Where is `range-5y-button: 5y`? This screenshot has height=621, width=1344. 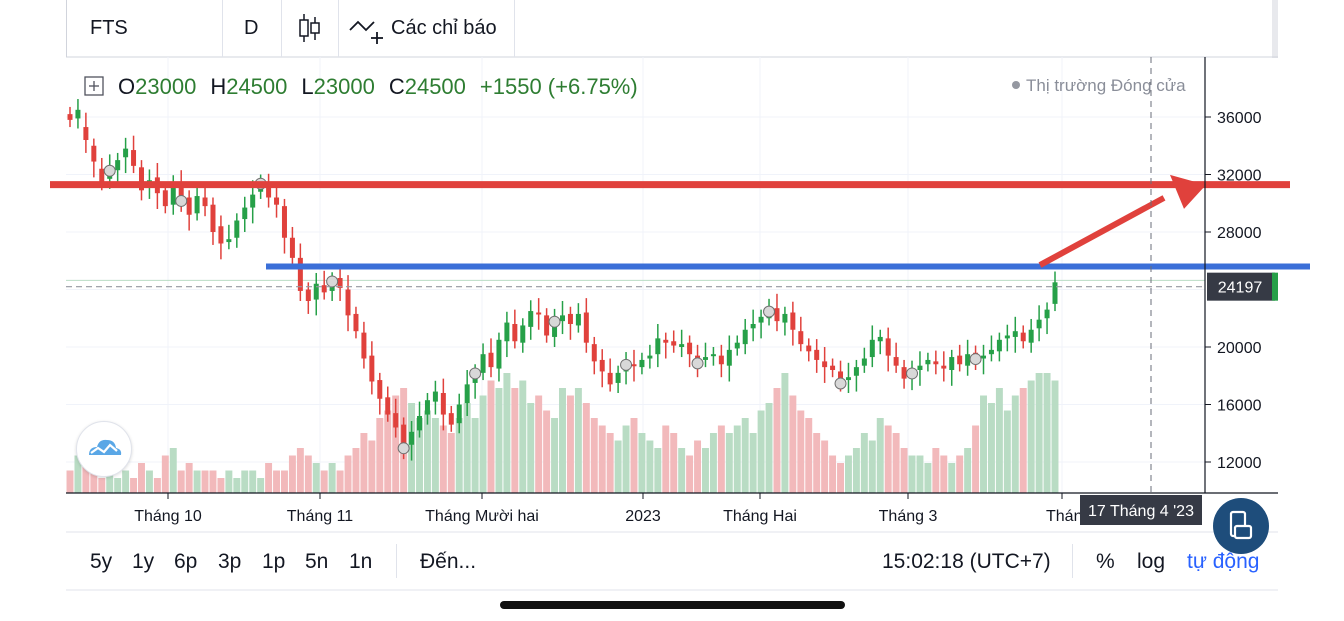 range-5y-button: 5y is located at coordinates (101, 562).